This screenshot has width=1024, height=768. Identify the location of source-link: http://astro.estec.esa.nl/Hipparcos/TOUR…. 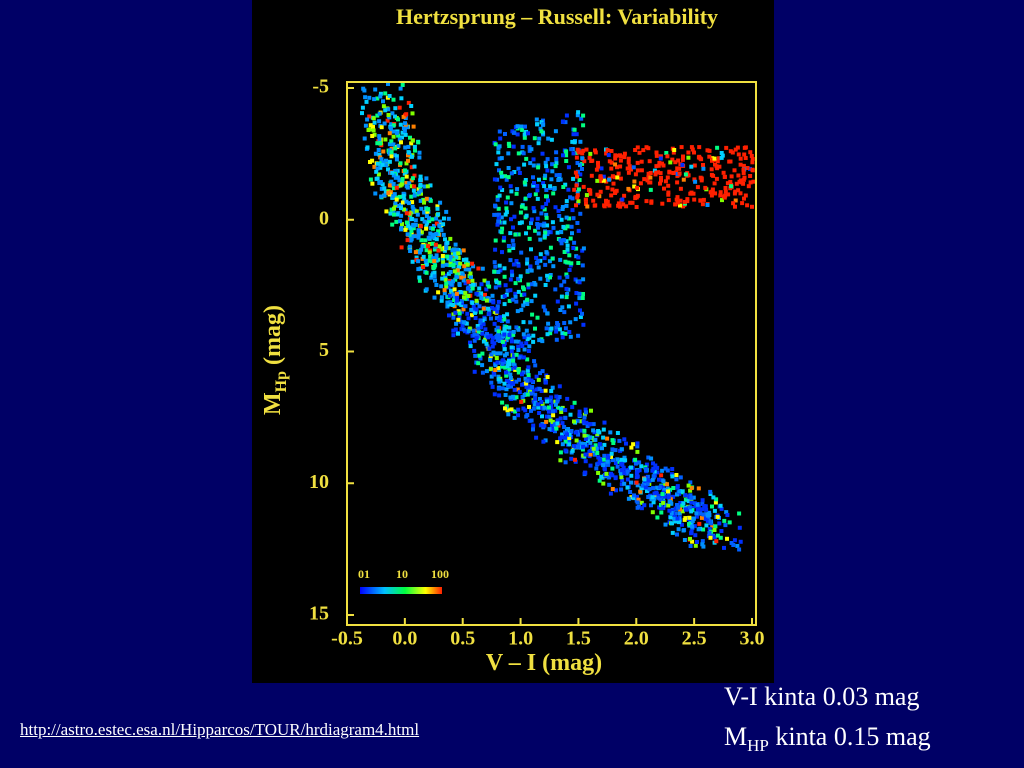
(220, 729).